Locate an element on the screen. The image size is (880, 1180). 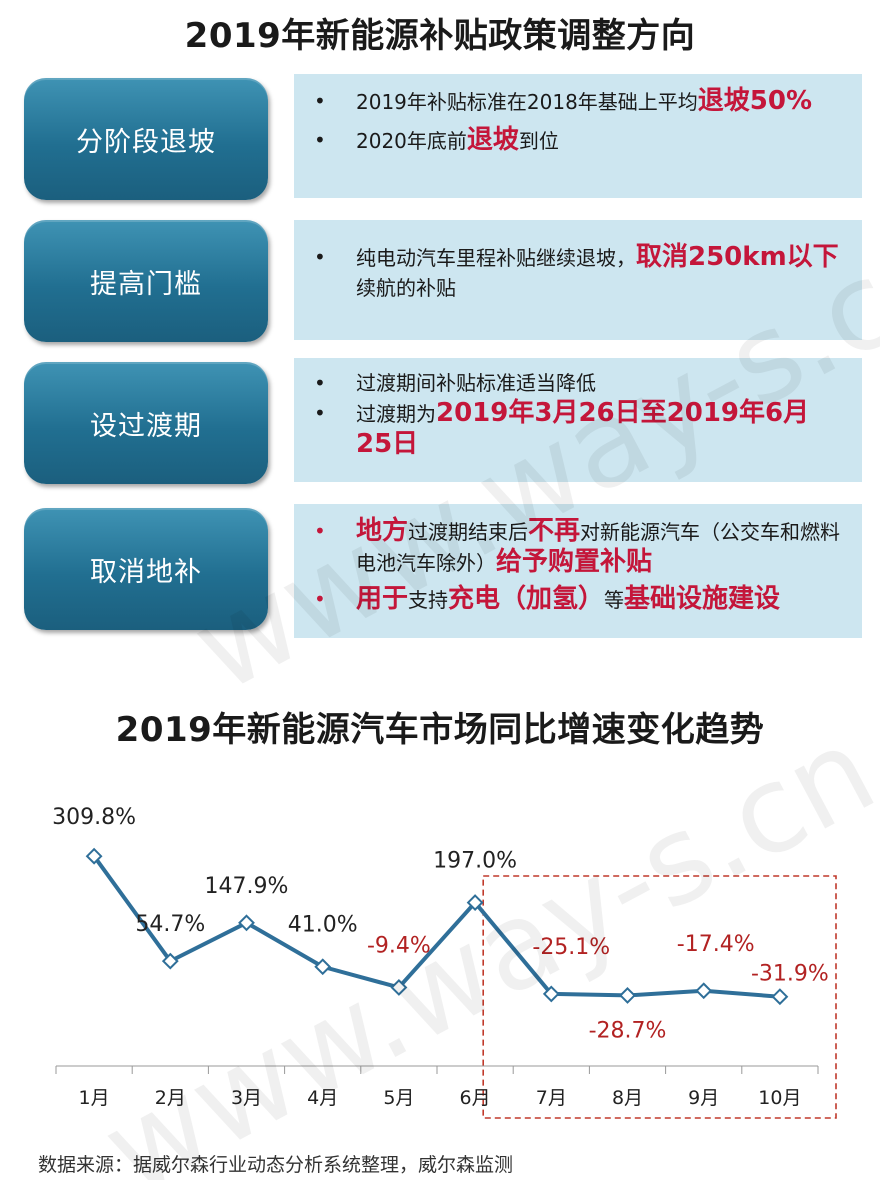
bullet-1-1: • 2019年补贴标准在2018年基础上平均退坡50% is located at coordinates (563, 101).